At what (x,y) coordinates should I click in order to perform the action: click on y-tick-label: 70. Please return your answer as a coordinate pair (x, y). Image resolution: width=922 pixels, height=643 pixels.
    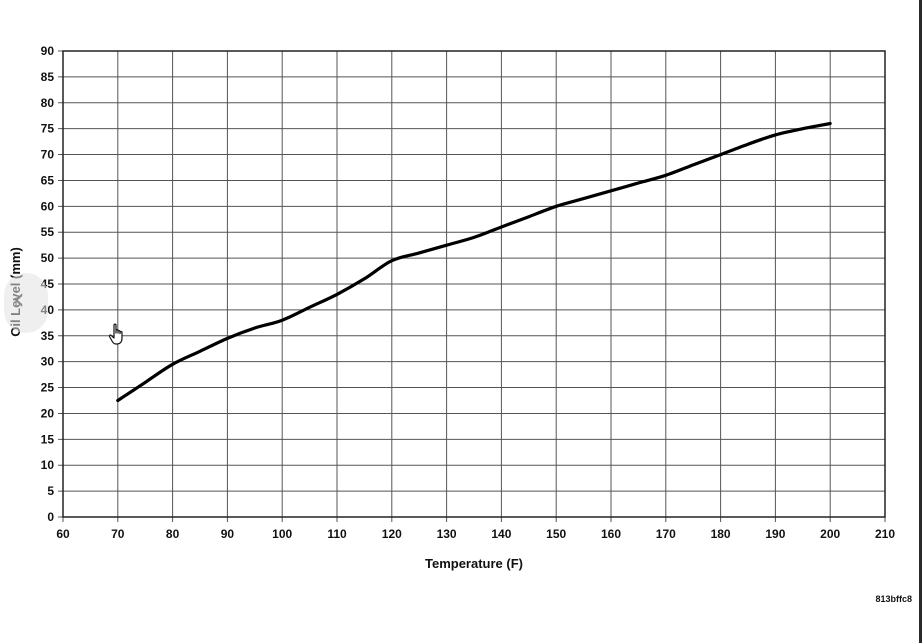
    Looking at the image, I should click on (48, 155).